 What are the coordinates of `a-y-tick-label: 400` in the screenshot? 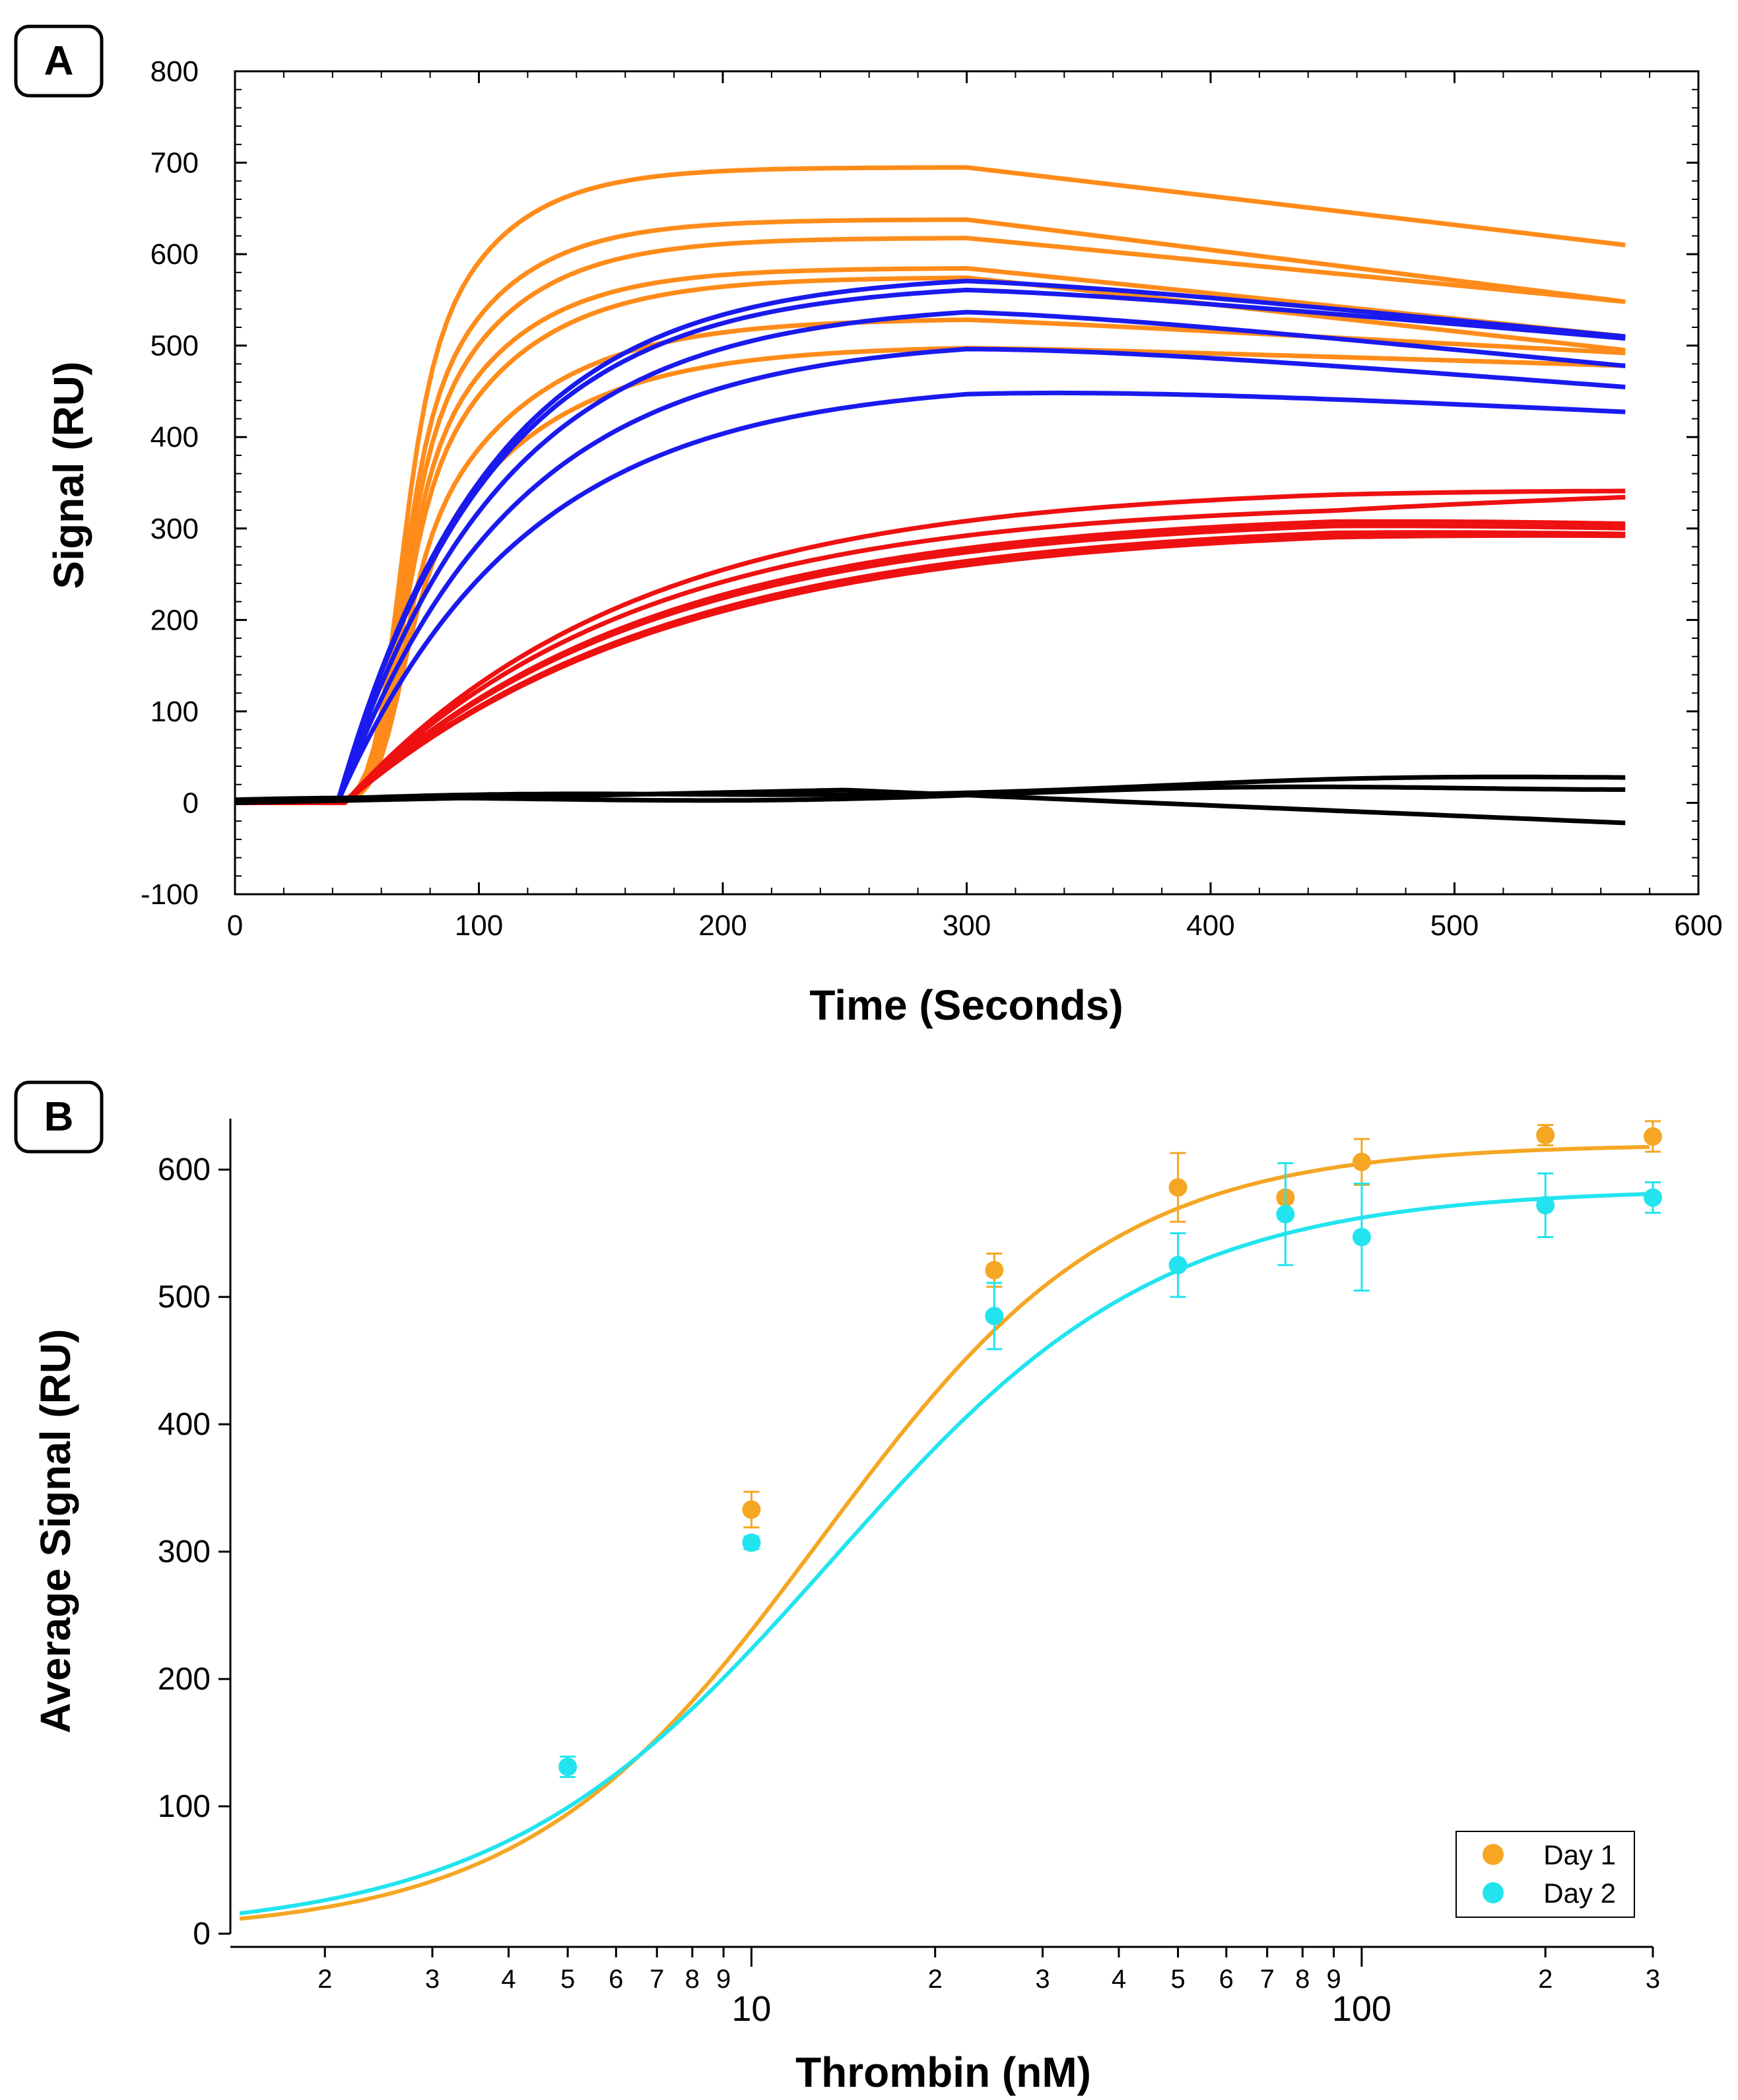 It's located at (175, 437).